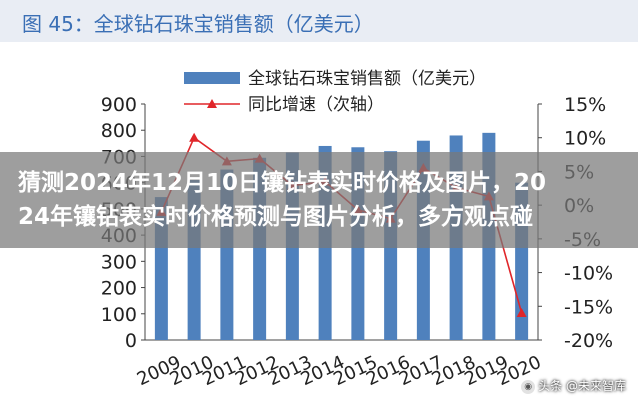  Describe the element at coordinates (212, 78) in the screenshot. I see `legend-bar-swatch` at that location.